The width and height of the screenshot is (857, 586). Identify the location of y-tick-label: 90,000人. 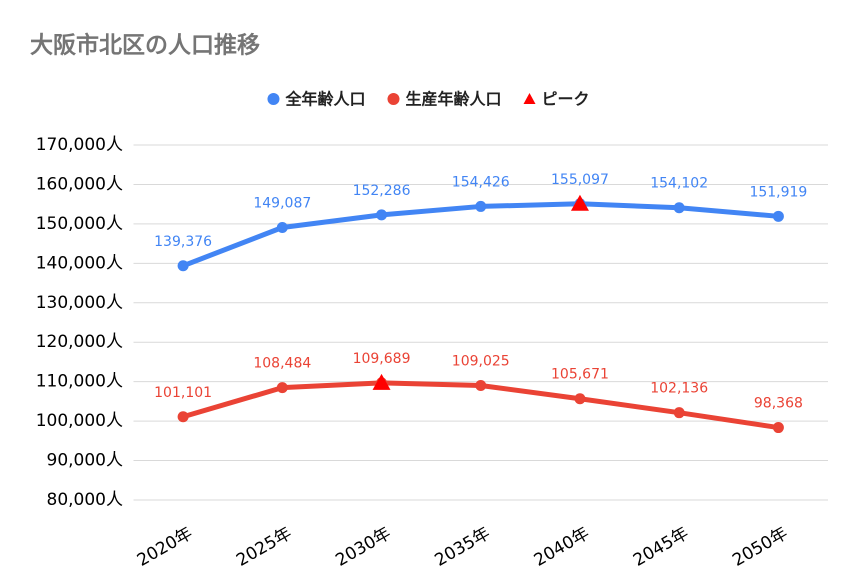
(85, 461).